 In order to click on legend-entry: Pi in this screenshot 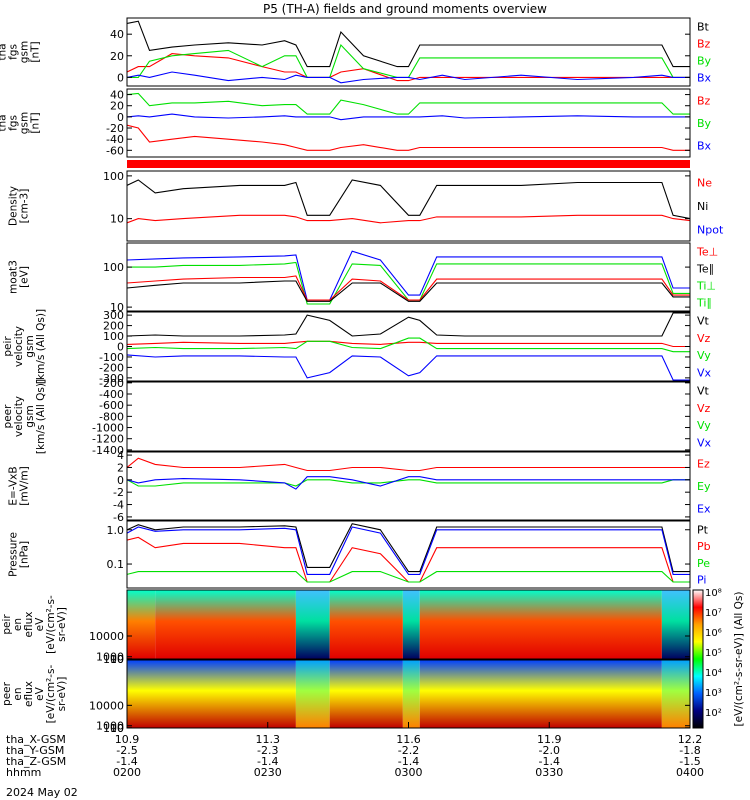, I will do `click(701, 580)`.